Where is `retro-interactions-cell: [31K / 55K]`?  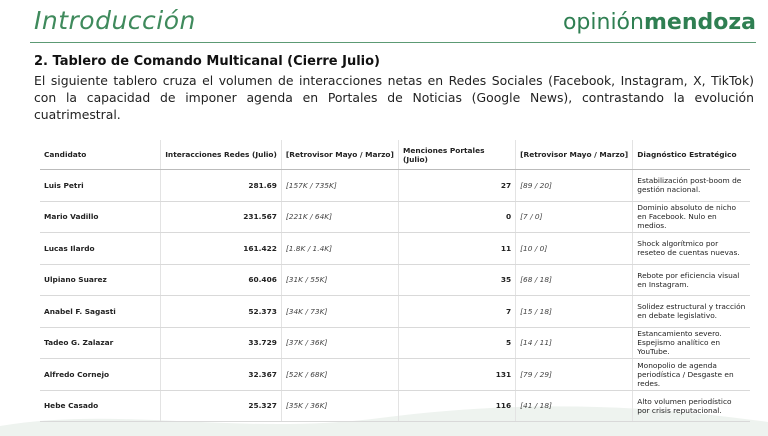
retro-interactions-cell: [31K / 55K] is located at coordinates (339, 280).